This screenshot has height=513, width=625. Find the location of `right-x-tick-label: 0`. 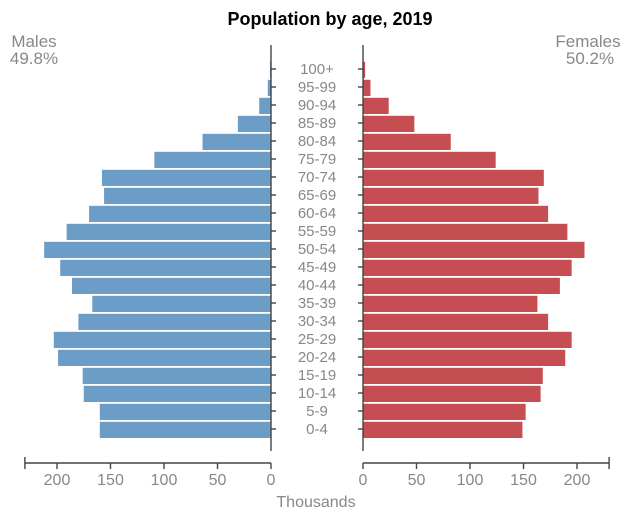

right-x-tick-label: 0 is located at coordinates (363, 480).